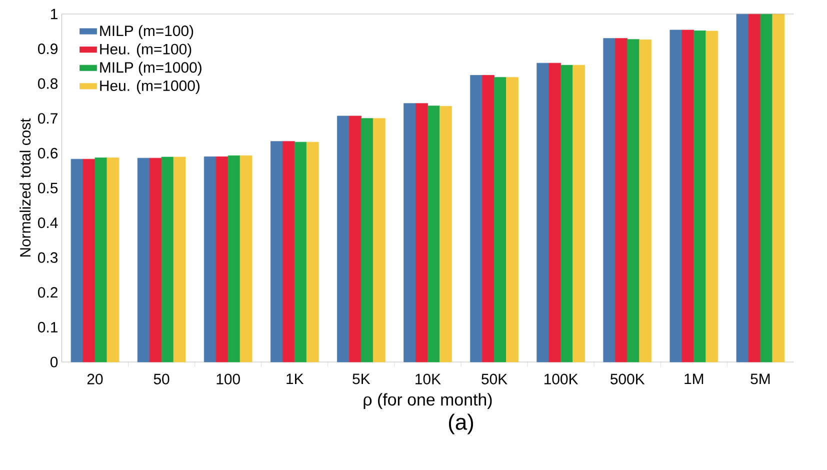  Describe the element at coordinates (147, 32) in the screenshot. I see `legend-label: MILP (m=100)` at that location.